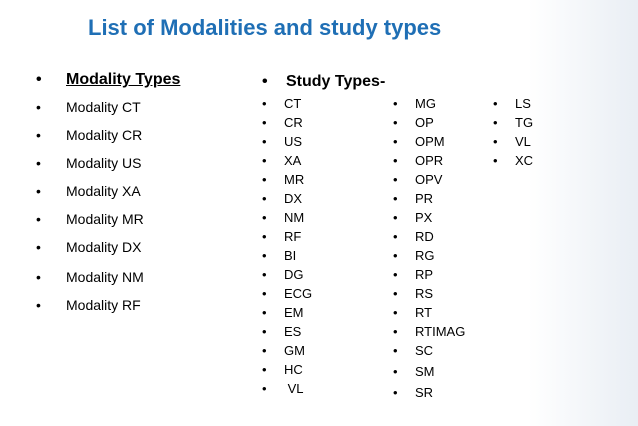  Describe the element at coordinates (429, 142) in the screenshot. I see `study-type-item: OPM` at that location.